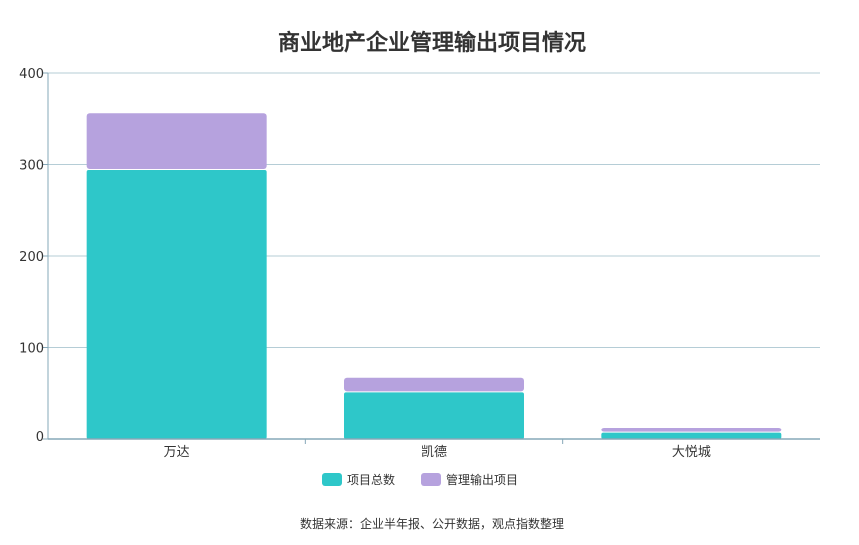 The height and width of the screenshot is (545, 859). What do you see at coordinates (177, 452) in the screenshot?
I see `x-tick-label: 万达` at bounding box center [177, 452].